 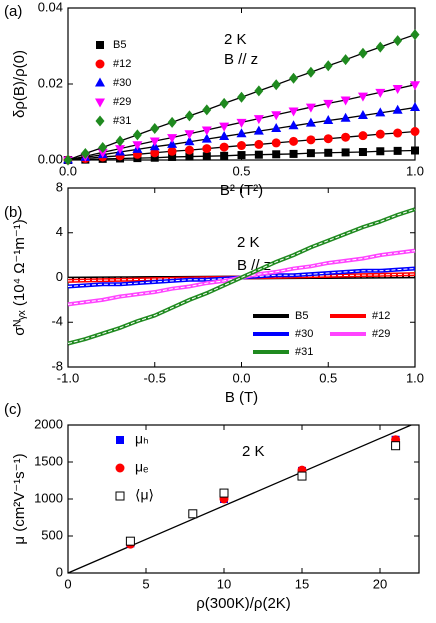 I want to click on x-axis-label: ρ(300K)/ρ(2K), so click(x=243, y=603).